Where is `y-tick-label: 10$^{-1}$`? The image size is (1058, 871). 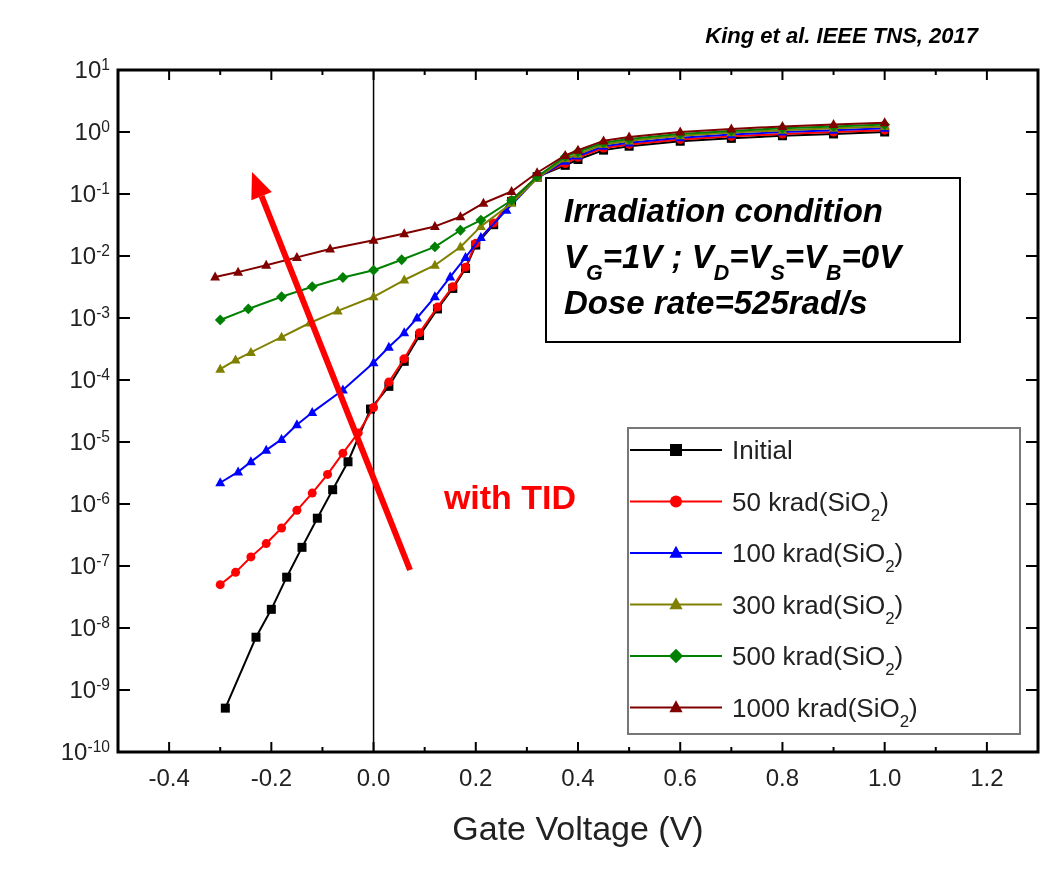 y-tick-label: 10$^{-1}$ is located at coordinates (89, 193).